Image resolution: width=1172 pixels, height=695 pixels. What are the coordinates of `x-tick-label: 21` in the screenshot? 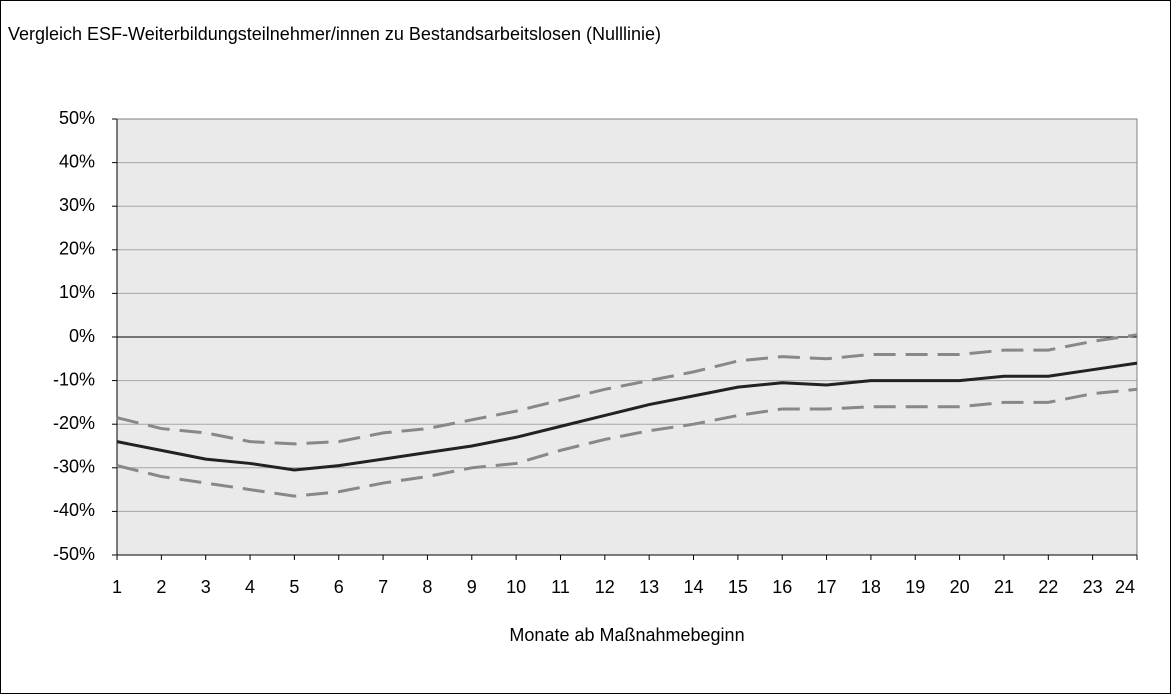 It's located at (1004, 587).